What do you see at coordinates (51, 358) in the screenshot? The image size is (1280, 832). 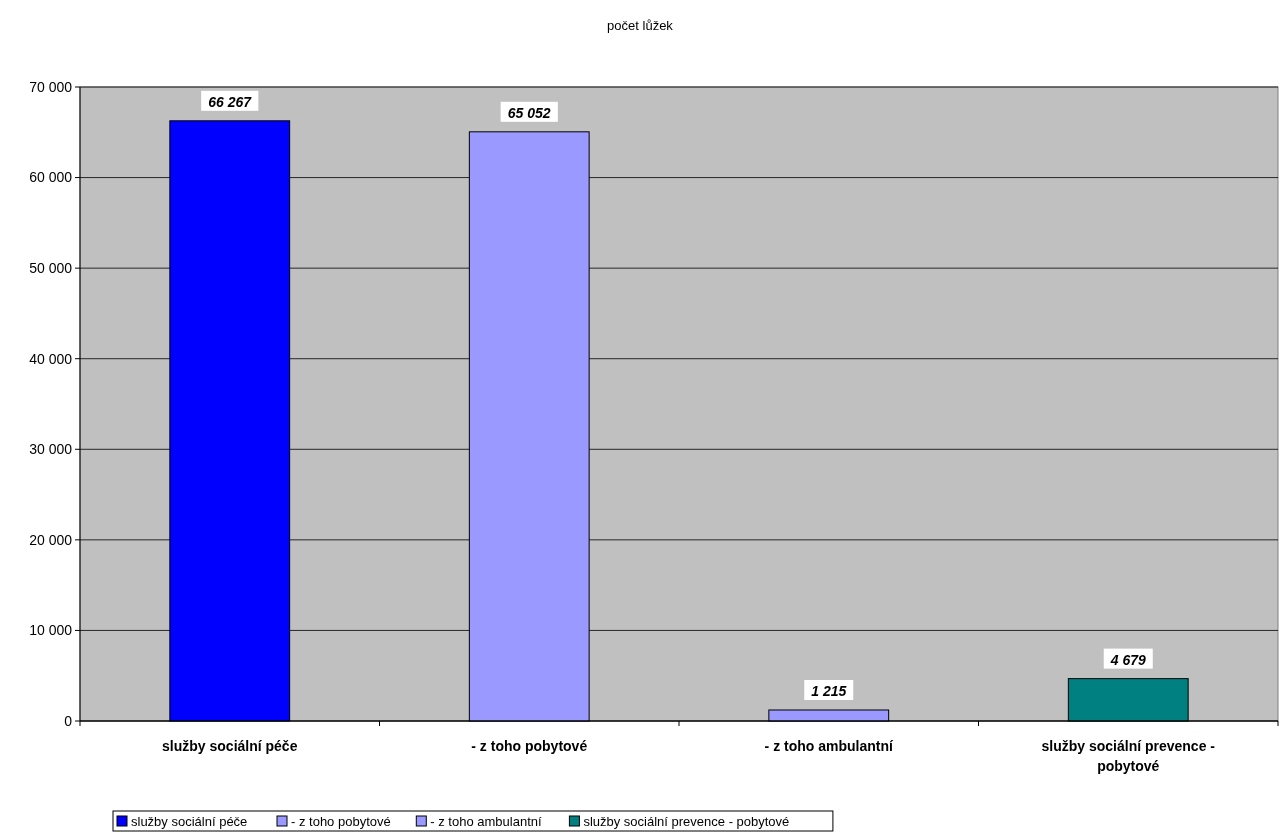 I see `y-tick-label: 40 000` at bounding box center [51, 358].